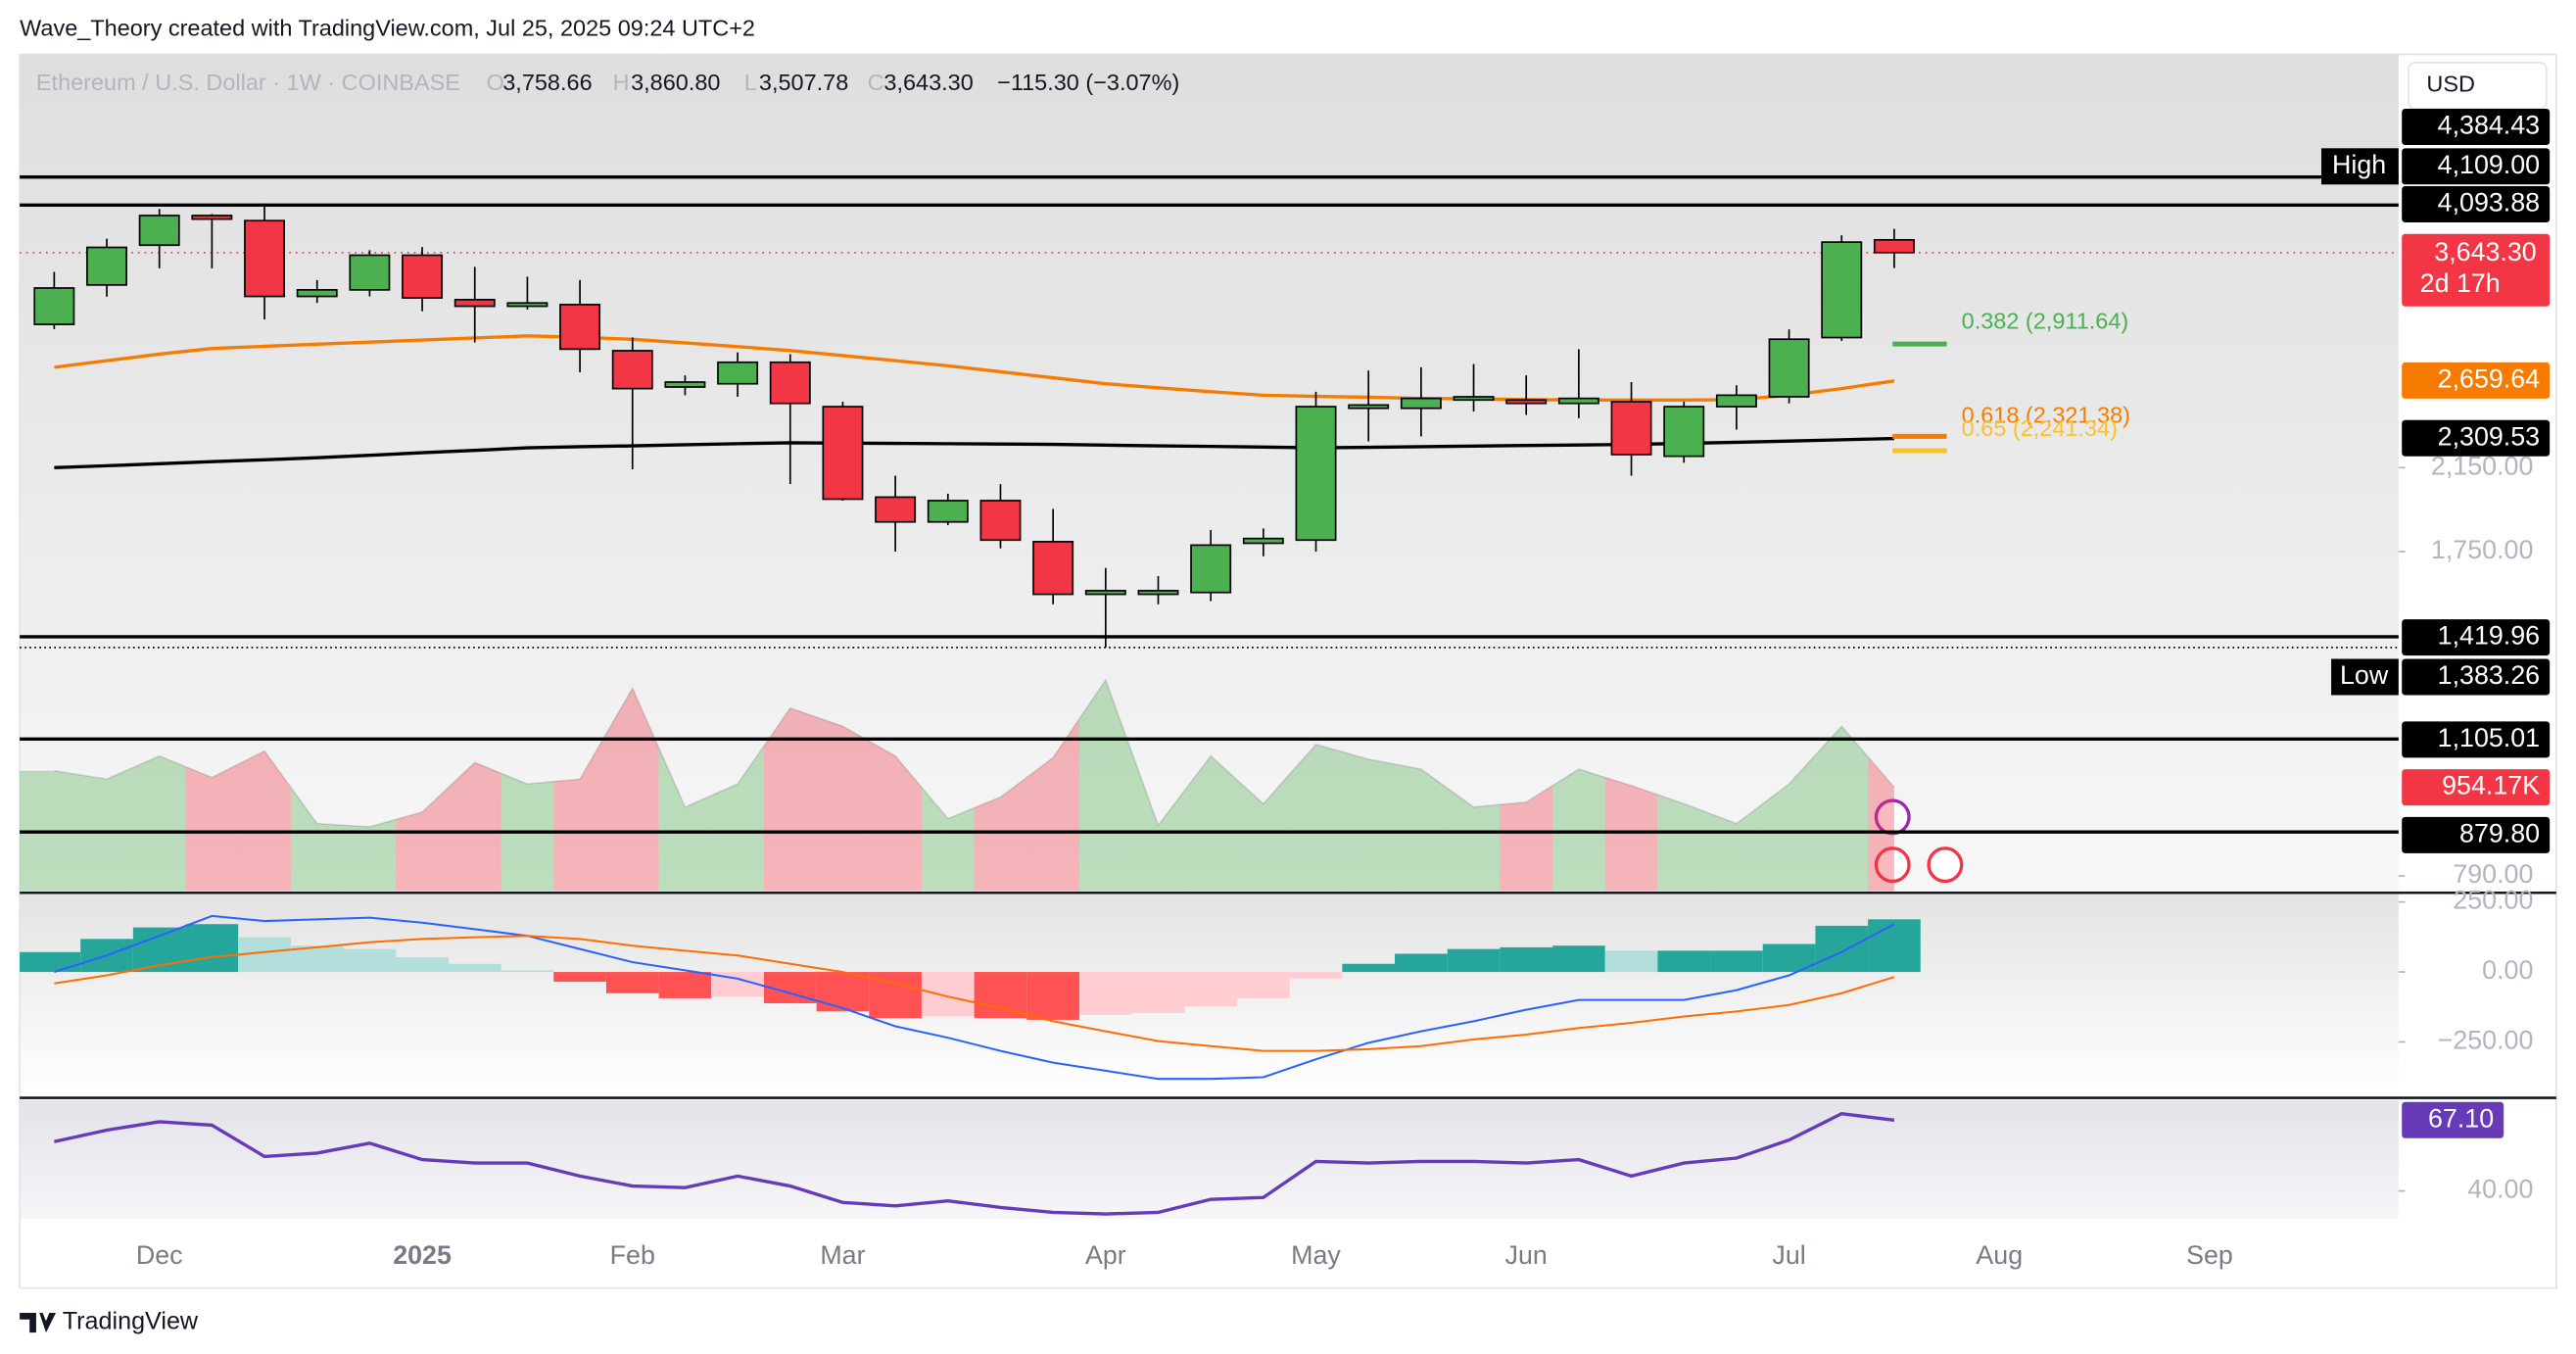 The height and width of the screenshot is (1354, 2576). What do you see at coordinates (843, 1255) in the screenshot?
I see `x-tick-label: Mar` at bounding box center [843, 1255].